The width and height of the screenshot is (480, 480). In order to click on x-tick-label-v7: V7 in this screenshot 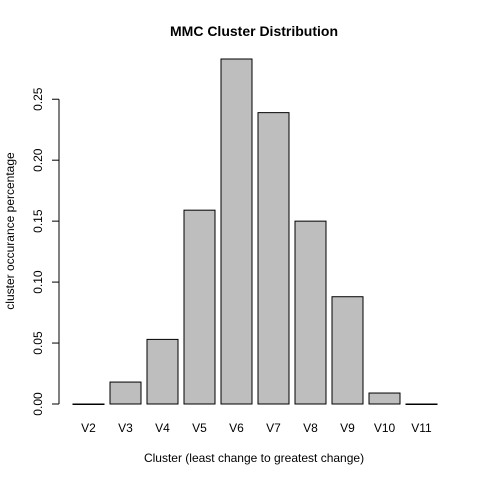, I will do `click(273, 428)`.